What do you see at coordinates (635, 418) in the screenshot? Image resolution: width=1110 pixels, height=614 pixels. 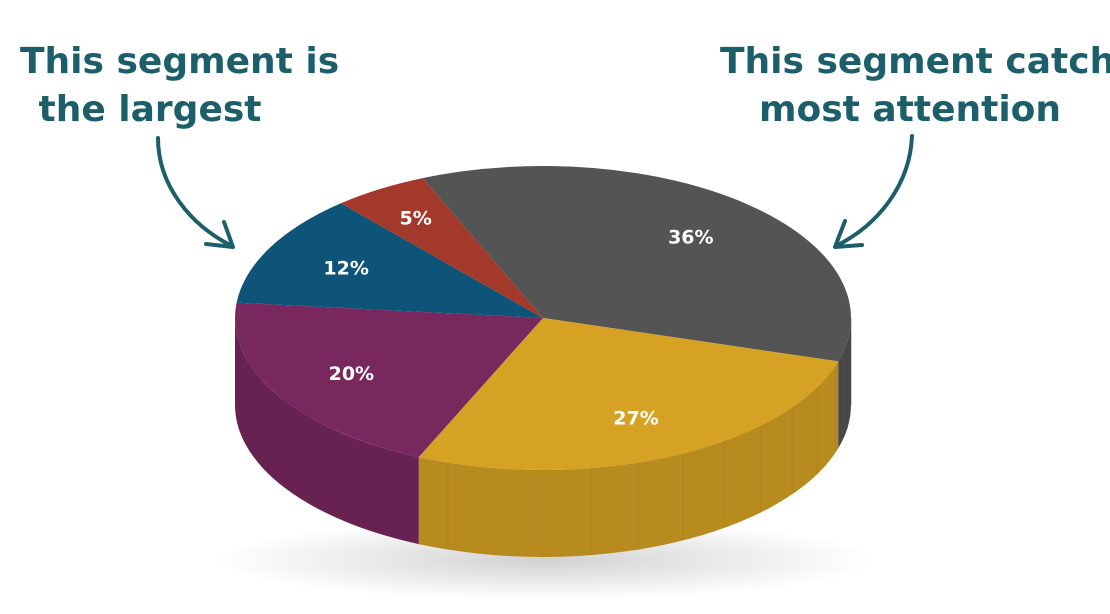 I see `pie-label-27: 27%` at bounding box center [635, 418].